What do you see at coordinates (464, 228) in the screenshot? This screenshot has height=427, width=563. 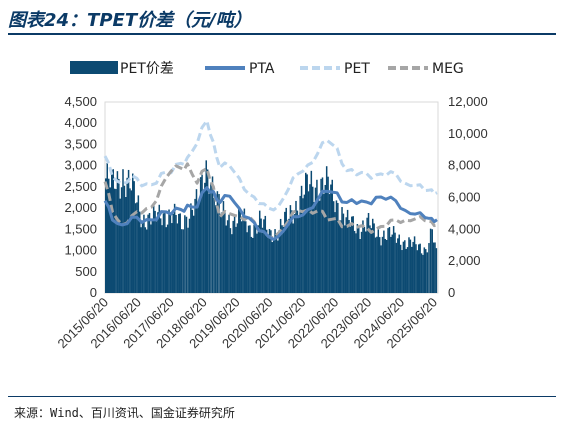 I see `right-axis-tick-label: 4,000` at bounding box center [464, 228].